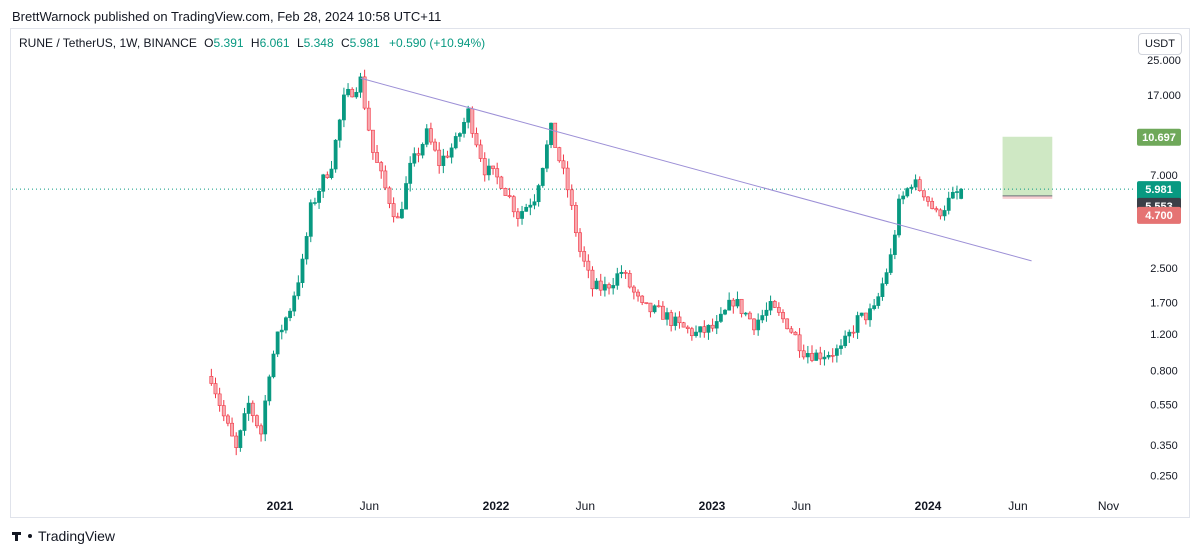 This screenshot has width=1200, height=554. What do you see at coordinates (928, 506) in the screenshot?
I see `x-tick-label: 2024` at bounding box center [928, 506].